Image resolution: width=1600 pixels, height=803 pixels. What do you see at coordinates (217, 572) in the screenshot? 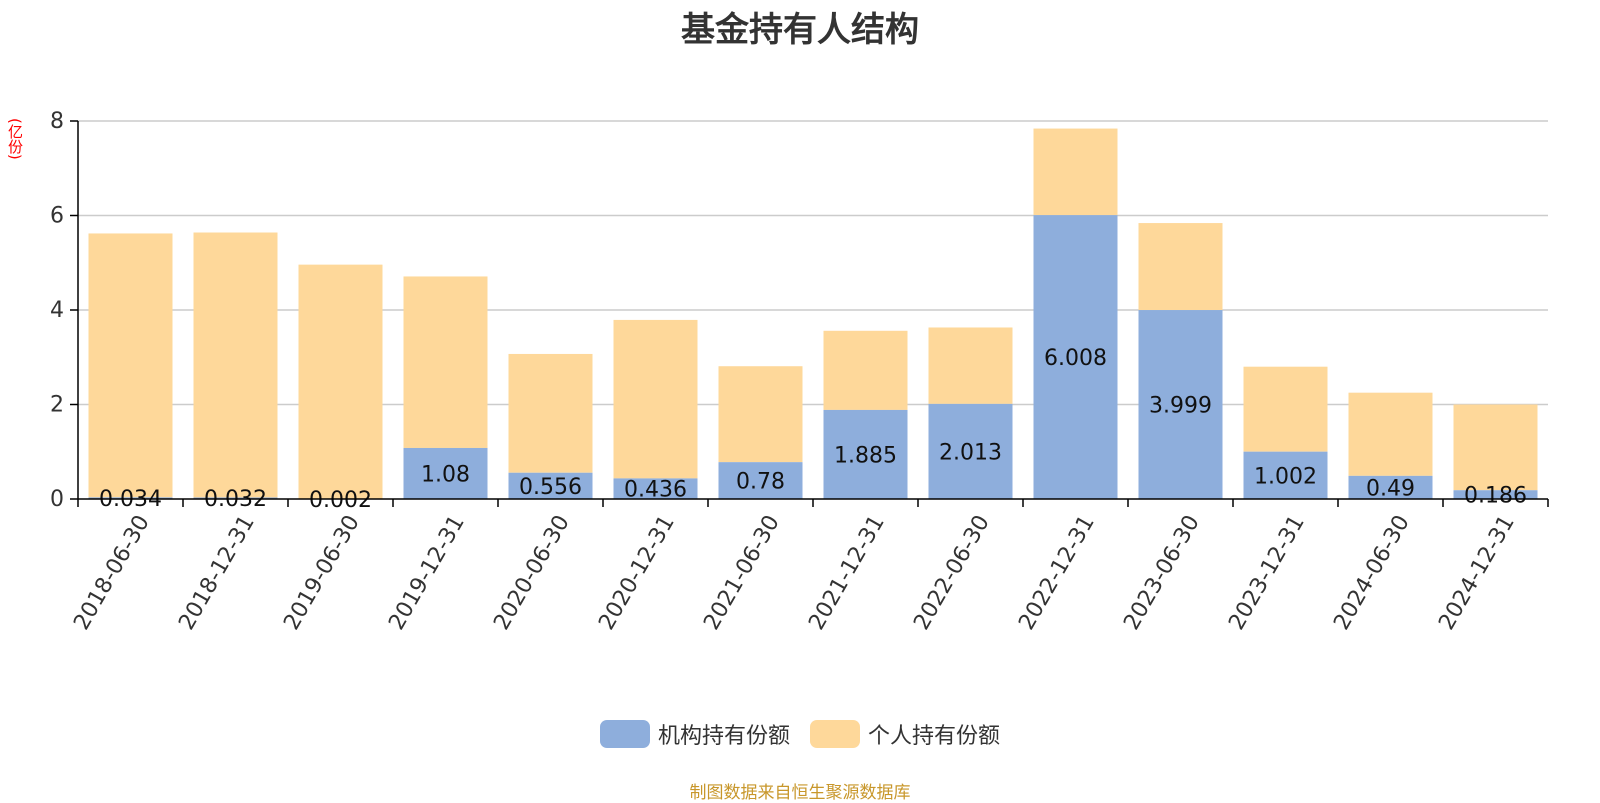
I see `x-tick-label: 2018-12-31` at bounding box center [217, 572].